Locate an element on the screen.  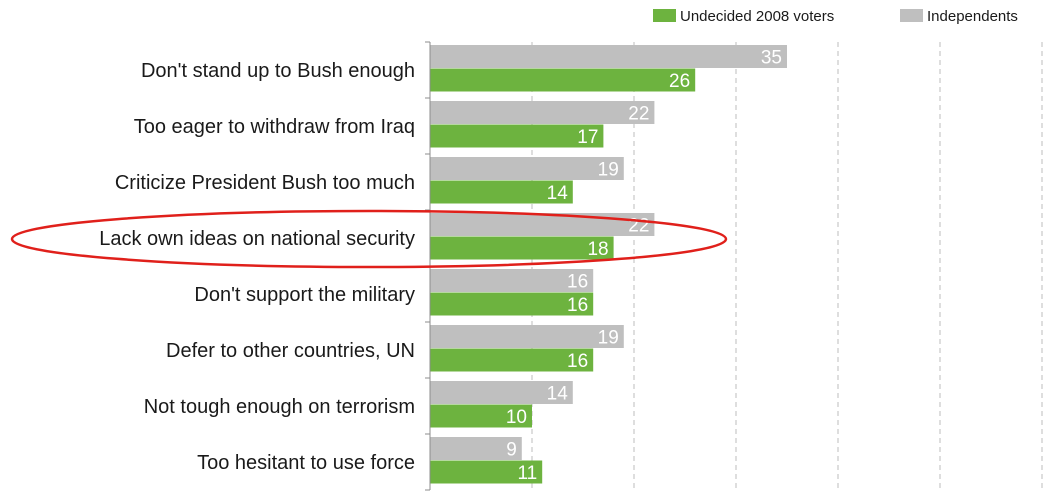
legend: Undecided 2008 voters Independents is located at coordinates (835, 16).